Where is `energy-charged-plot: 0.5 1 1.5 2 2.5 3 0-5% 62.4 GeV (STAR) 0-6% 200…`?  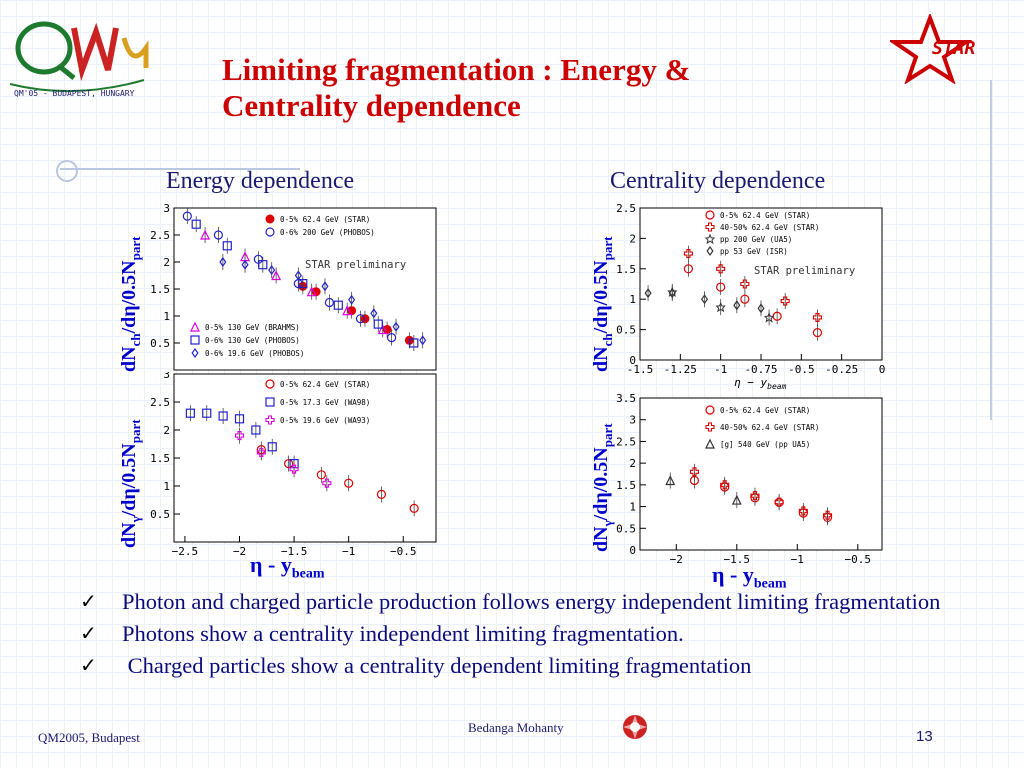 energy-charged-plot: 0.5 1 1.5 2 2.5 3 0-5% 62.4 GeV (STAR) 0-6% 200… is located at coordinates (293, 286).